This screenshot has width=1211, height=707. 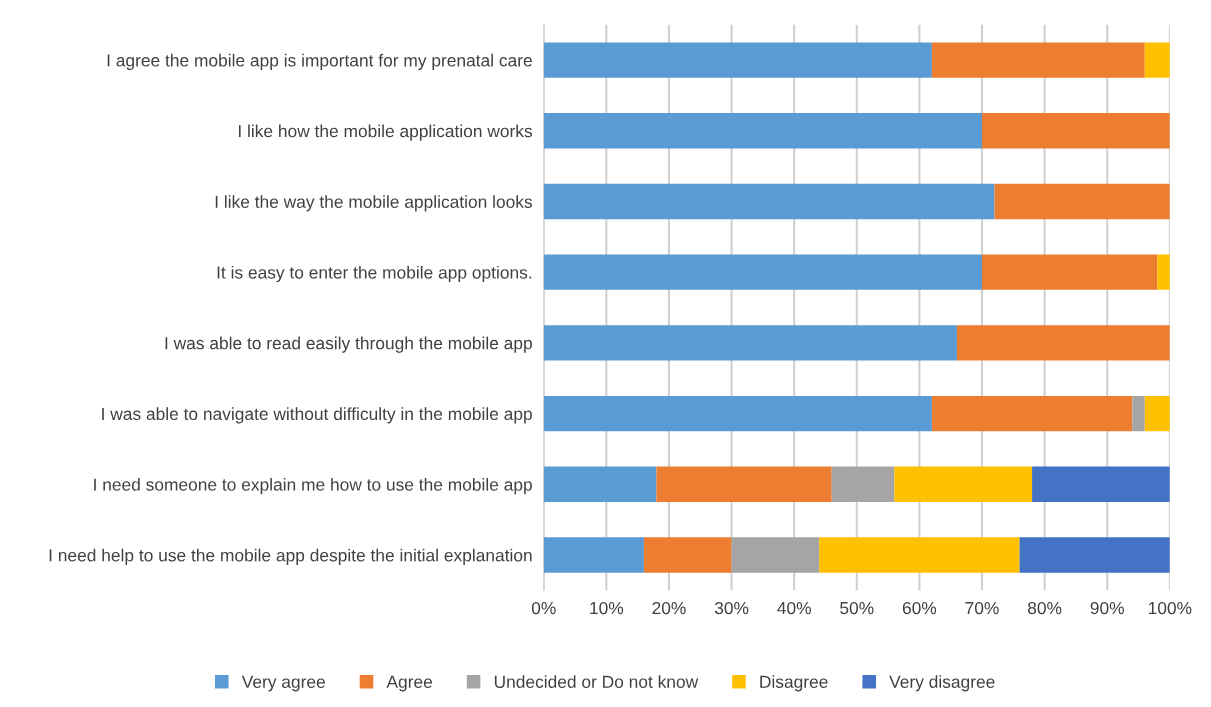 I want to click on x-tick-label: 70%, so click(x=982, y=608).